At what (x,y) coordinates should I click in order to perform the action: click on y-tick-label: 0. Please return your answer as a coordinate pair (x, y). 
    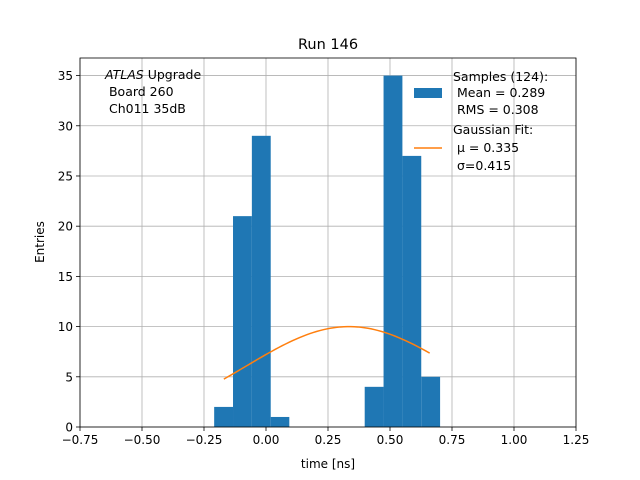
    Looking at the image, I should click on (69, 428).